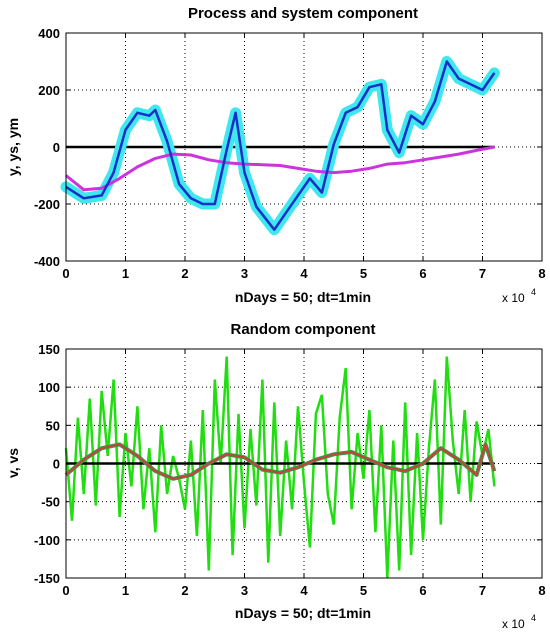 This screenshot has width=550, height=634. What do you see at coordinates (49, 349) in the screenshot?
I see `y-tick-label: 150` at bounding box center [49, 349].